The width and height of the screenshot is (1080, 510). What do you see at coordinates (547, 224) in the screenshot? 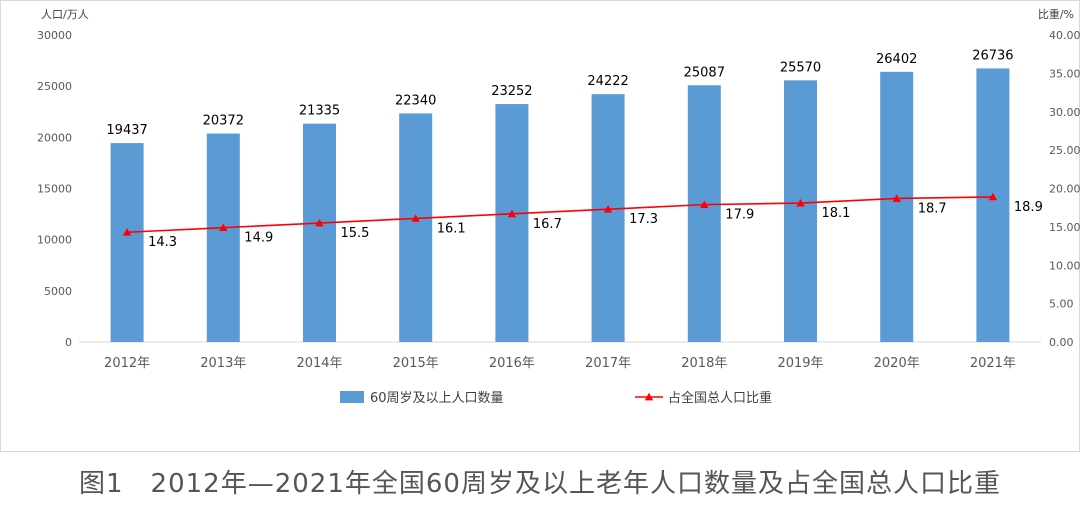
I see `line-data-label: 16.7` at bounding box center [547, 224].